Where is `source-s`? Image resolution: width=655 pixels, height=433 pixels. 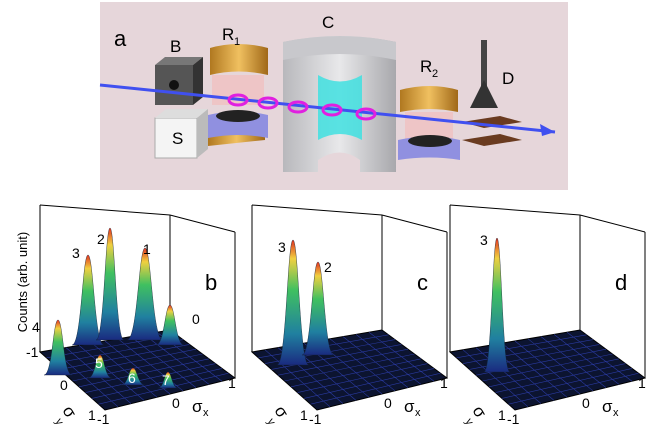 source-s is located at coordinates (176, 138).